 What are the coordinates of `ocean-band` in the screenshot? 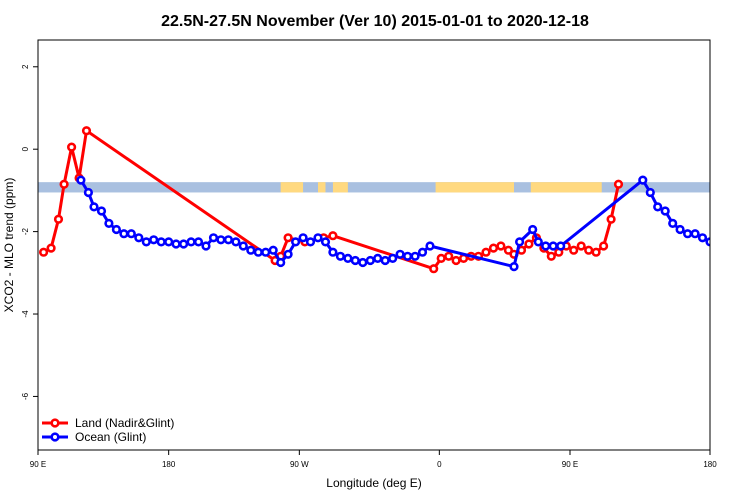 It's located at (374, 187).